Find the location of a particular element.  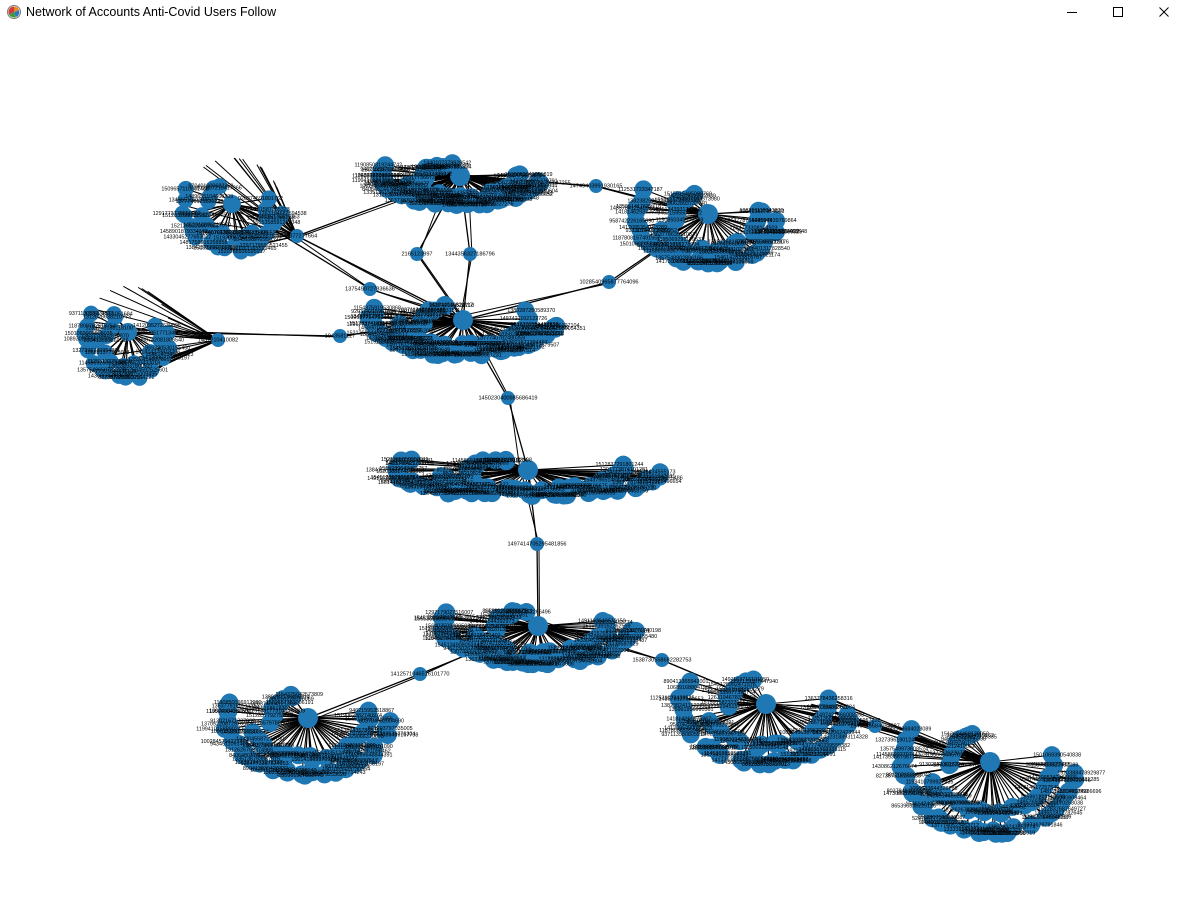

close-button is located at coordinates (1164, 12).